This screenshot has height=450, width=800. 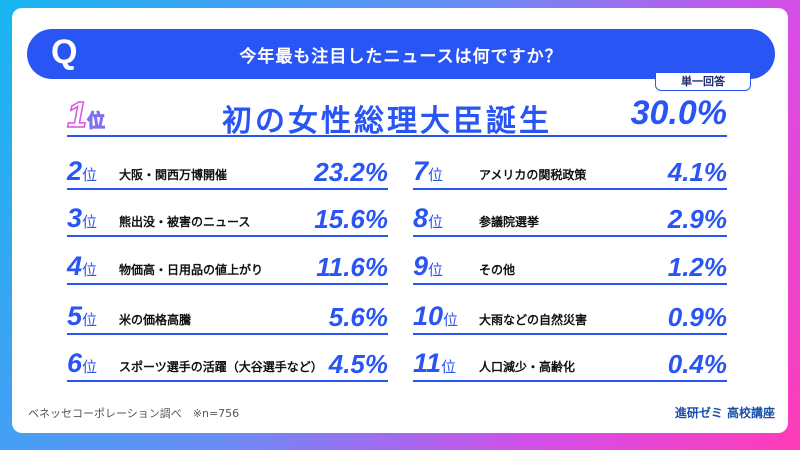 I want to click on item-label: スポーツ選手の活躍（大谷選手など）, so click(x=221, y=367).